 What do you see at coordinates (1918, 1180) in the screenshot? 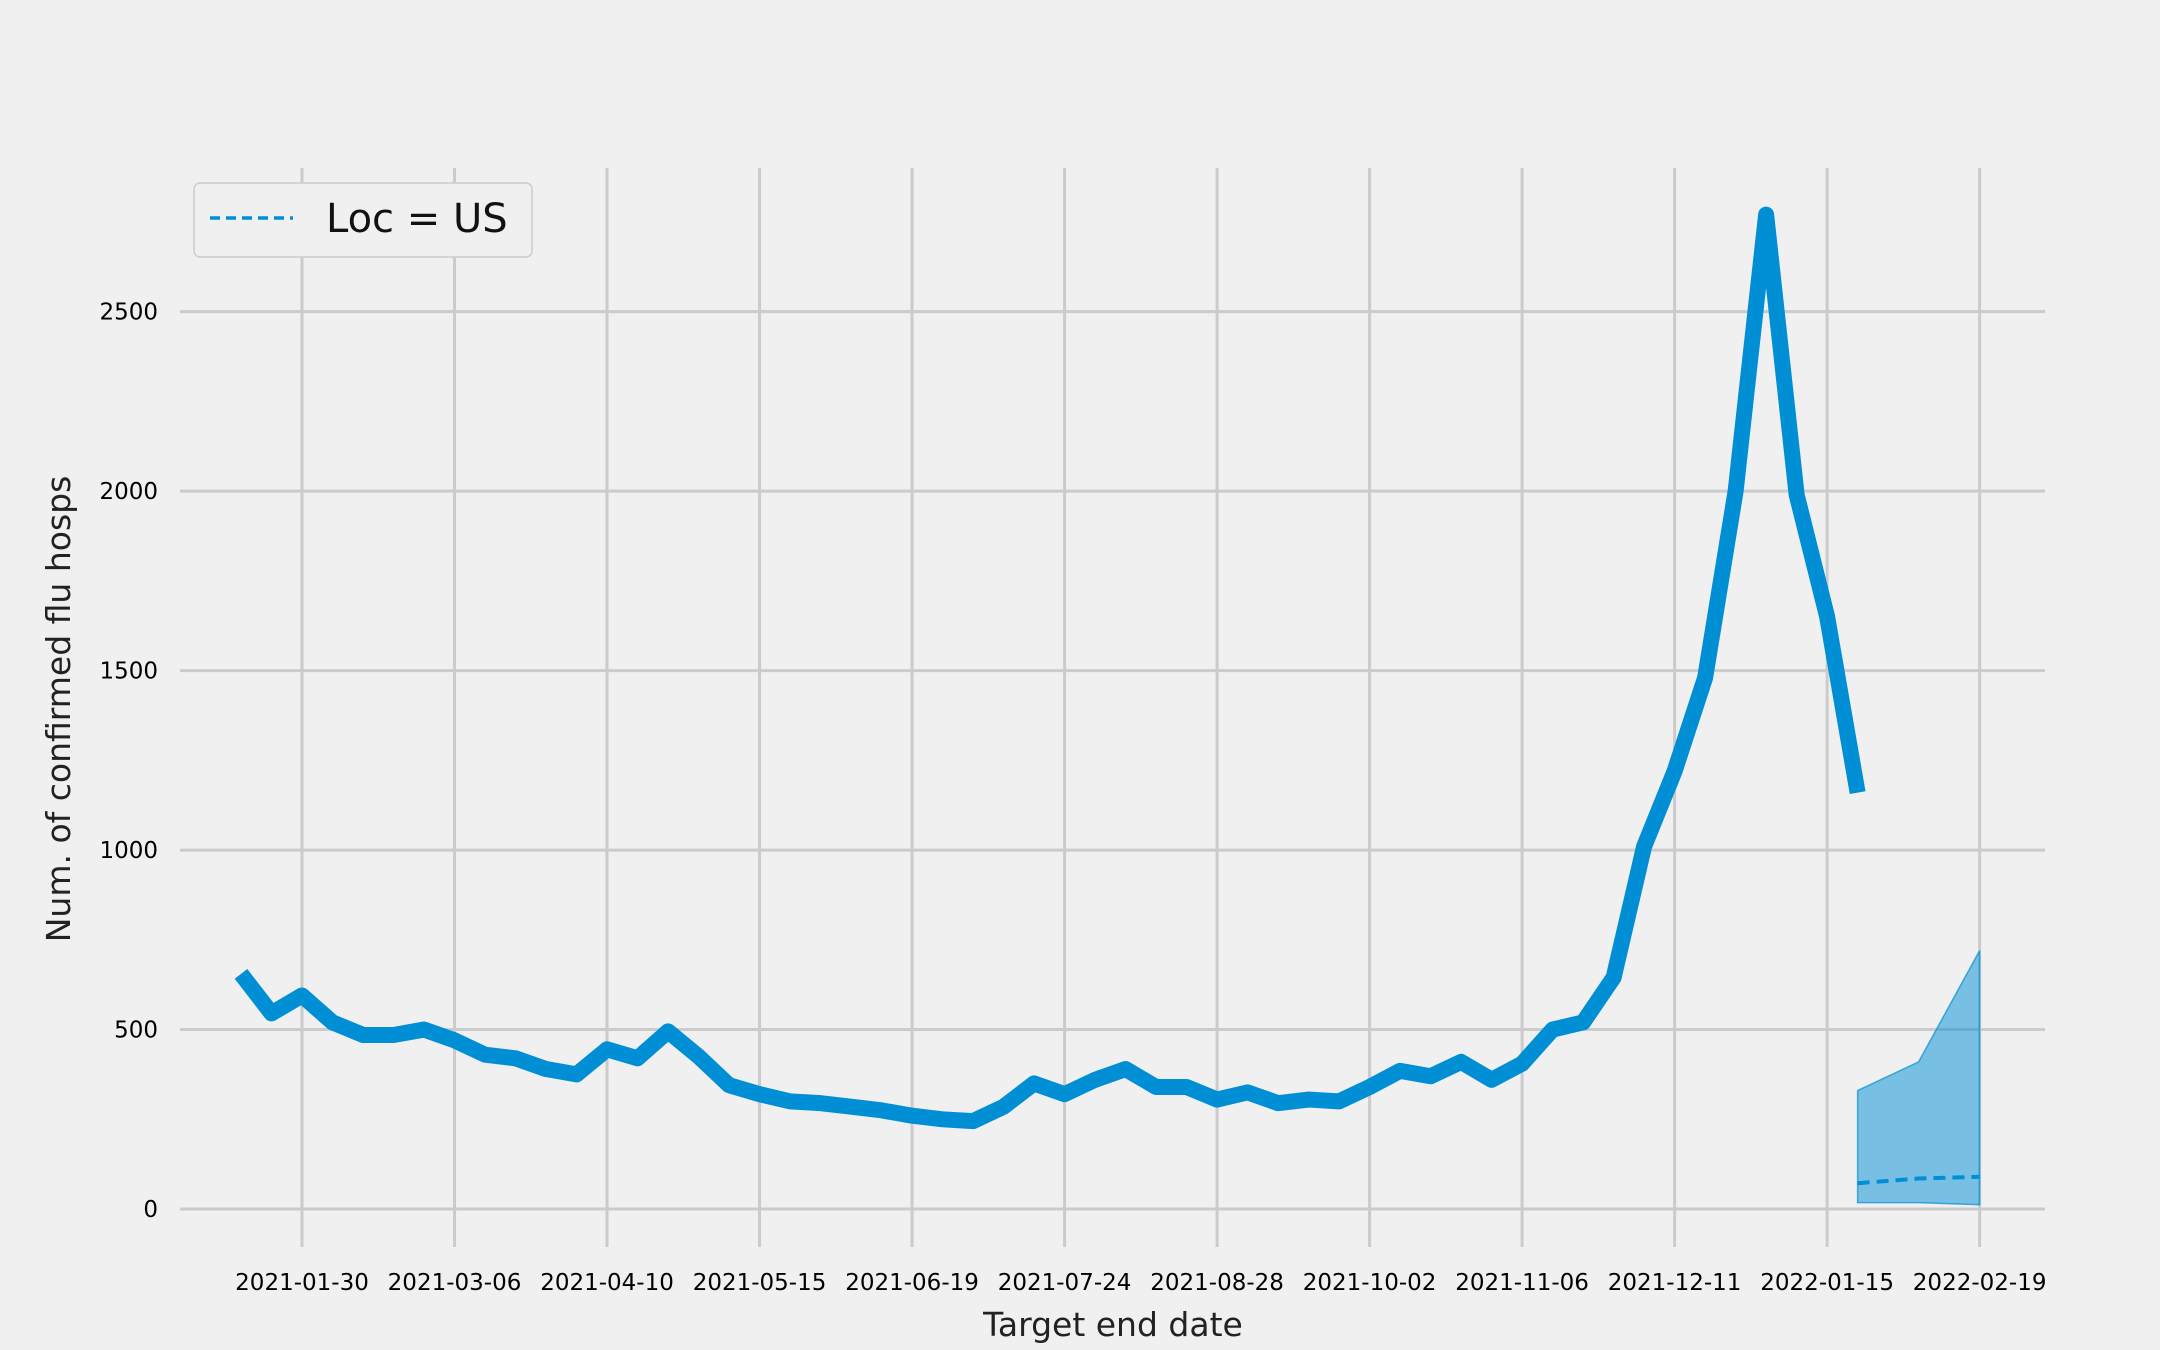
I see `forecast-median-line` at bounding box center [1918, 1180].